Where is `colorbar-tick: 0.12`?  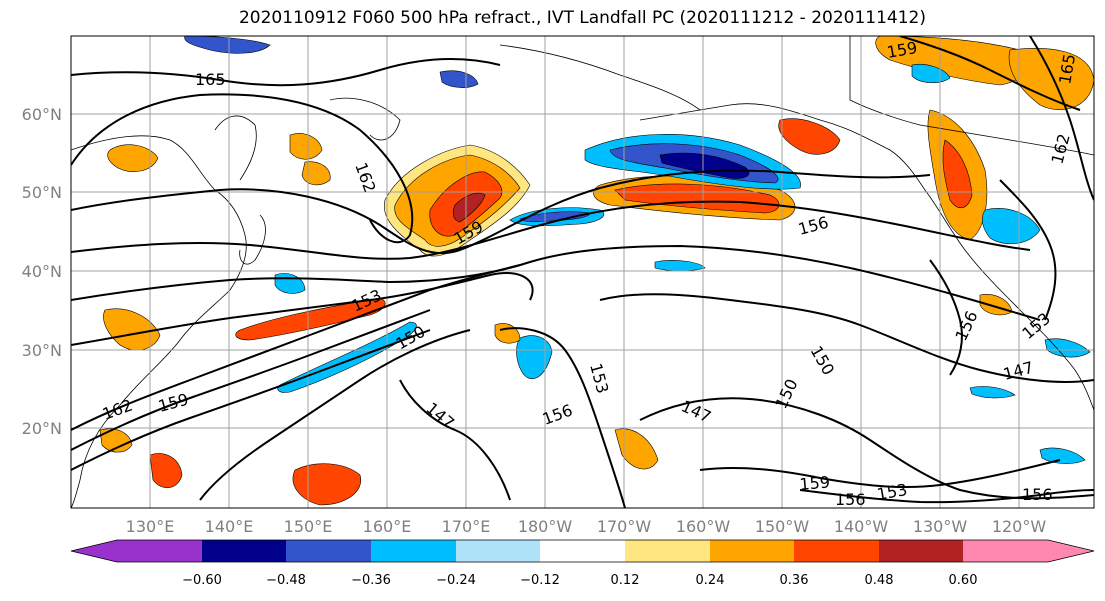
colorbar-tick: 0.12 is located at coordinates (625, 580).